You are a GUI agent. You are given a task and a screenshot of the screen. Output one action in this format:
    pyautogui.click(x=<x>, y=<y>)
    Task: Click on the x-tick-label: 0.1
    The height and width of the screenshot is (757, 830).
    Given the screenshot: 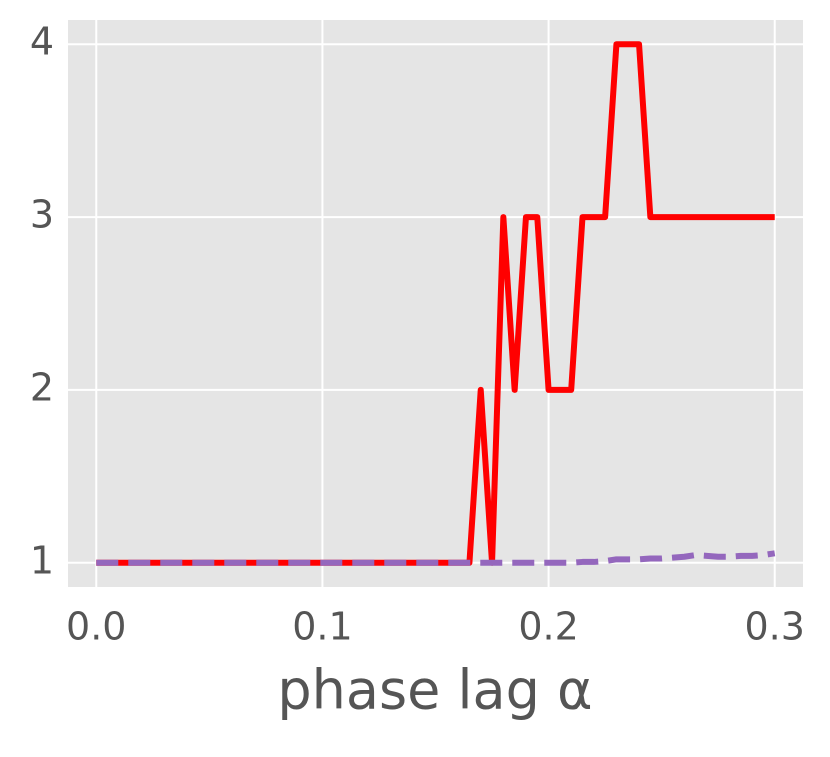 What is the action you would take?
    pyautogui.click(x=322, y=627)
    